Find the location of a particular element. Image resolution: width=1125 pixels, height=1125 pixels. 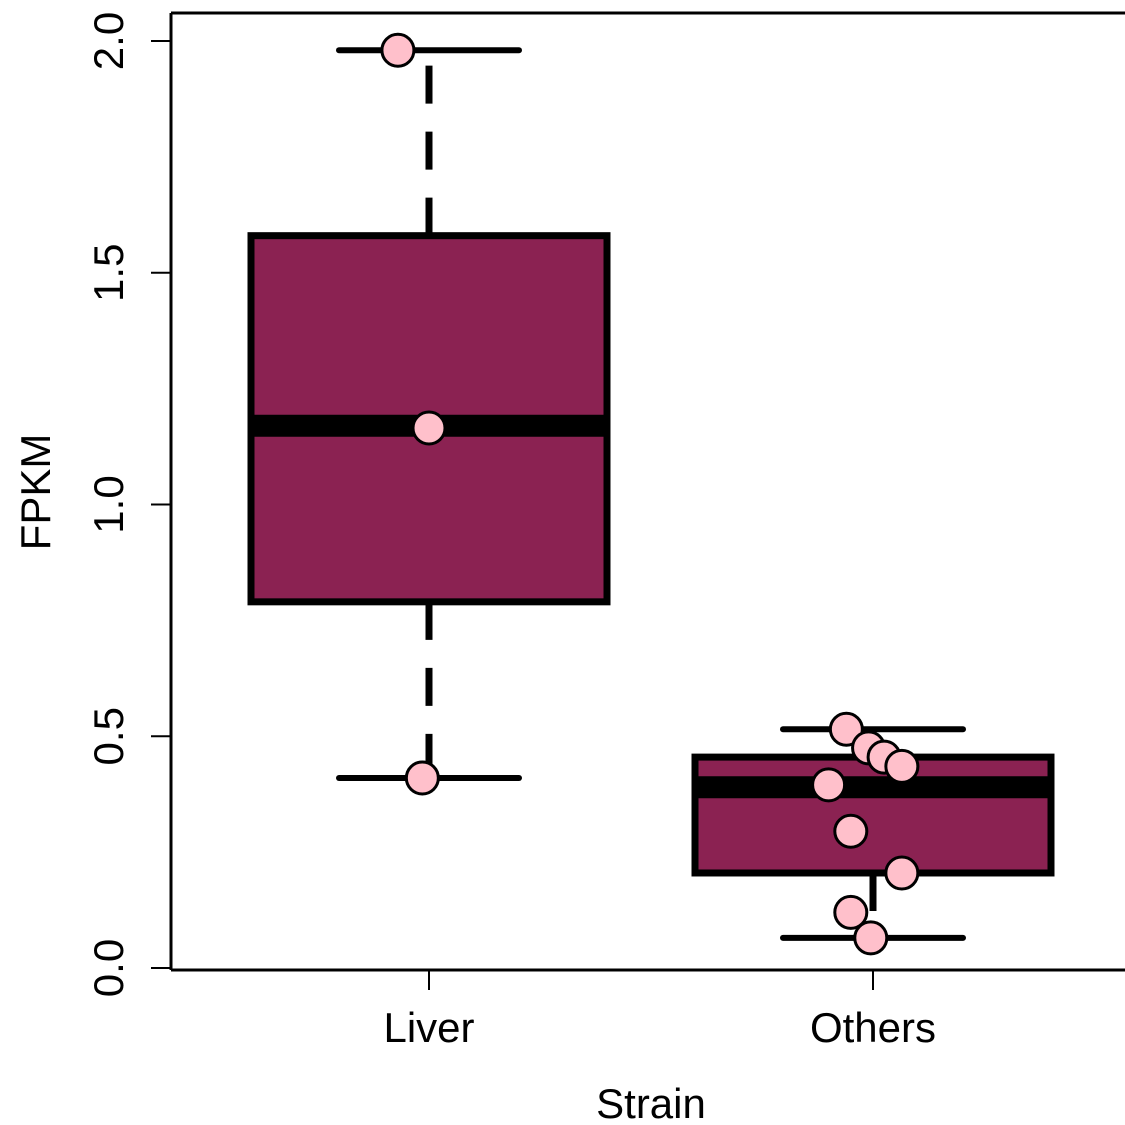

y-tick-label: 1.0 is located at coordinates (108, 504).